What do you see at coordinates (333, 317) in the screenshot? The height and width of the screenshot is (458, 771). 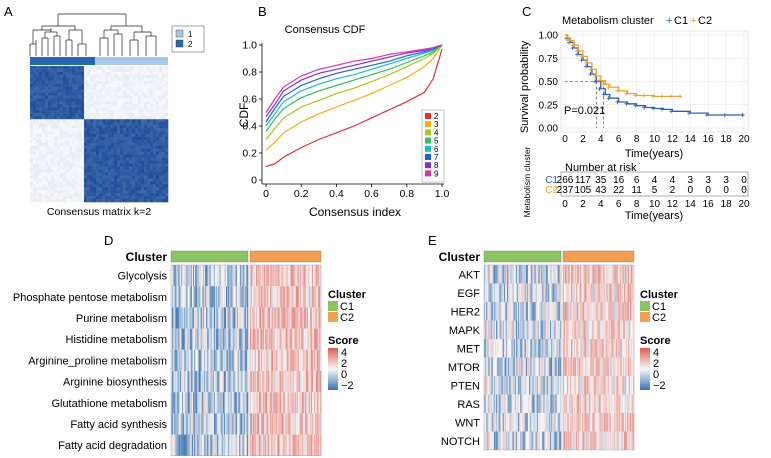 I see `panel-d-legend-c2-swatch` at bounding box center [333, 317].